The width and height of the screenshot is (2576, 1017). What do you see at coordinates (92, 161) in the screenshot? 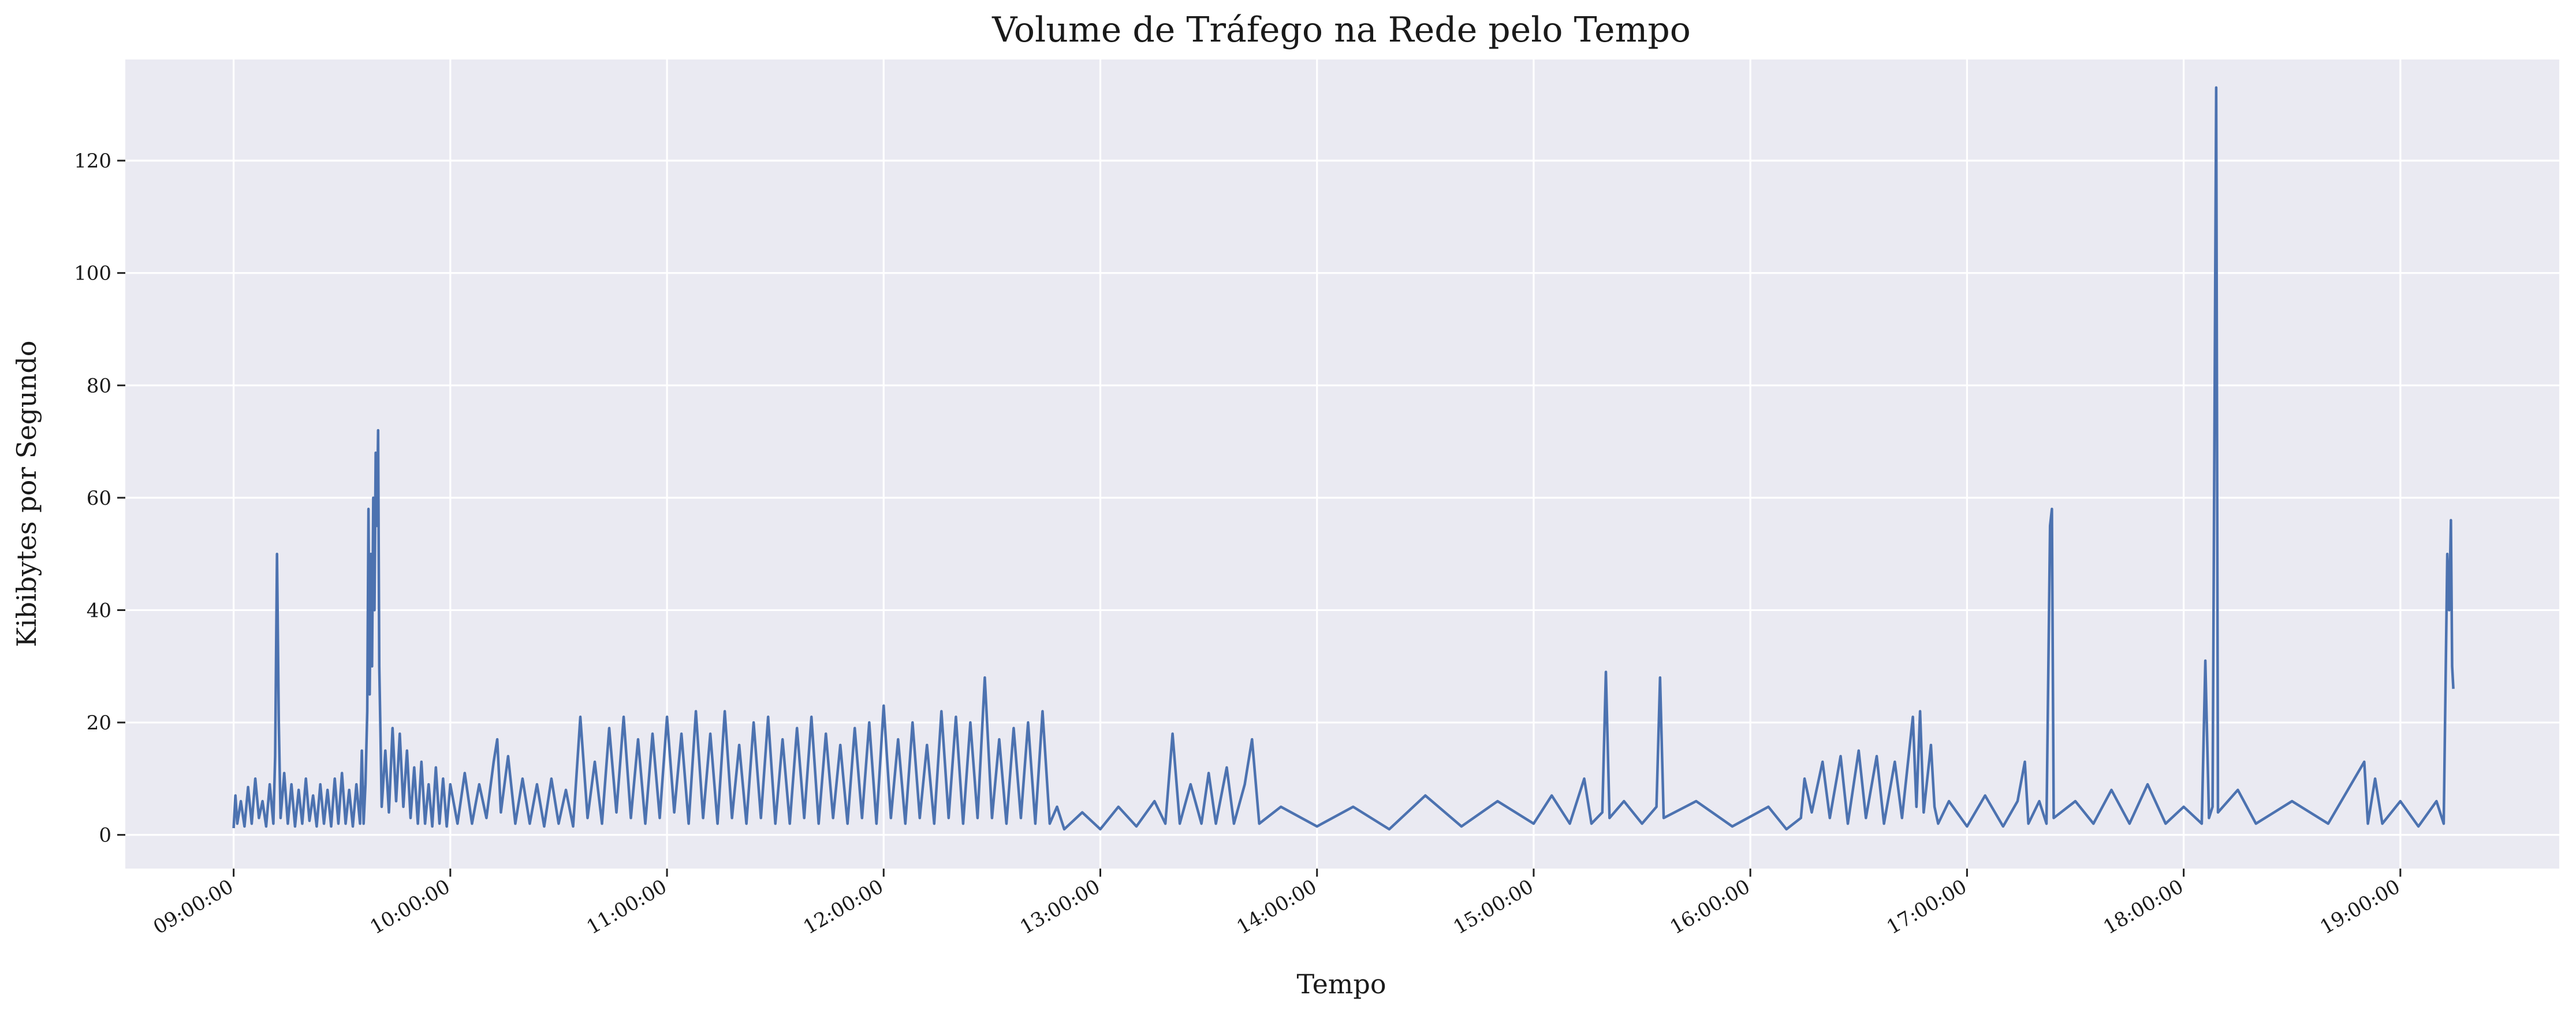
I see `y-tick-label: 120` at bounding box center [92, 161].